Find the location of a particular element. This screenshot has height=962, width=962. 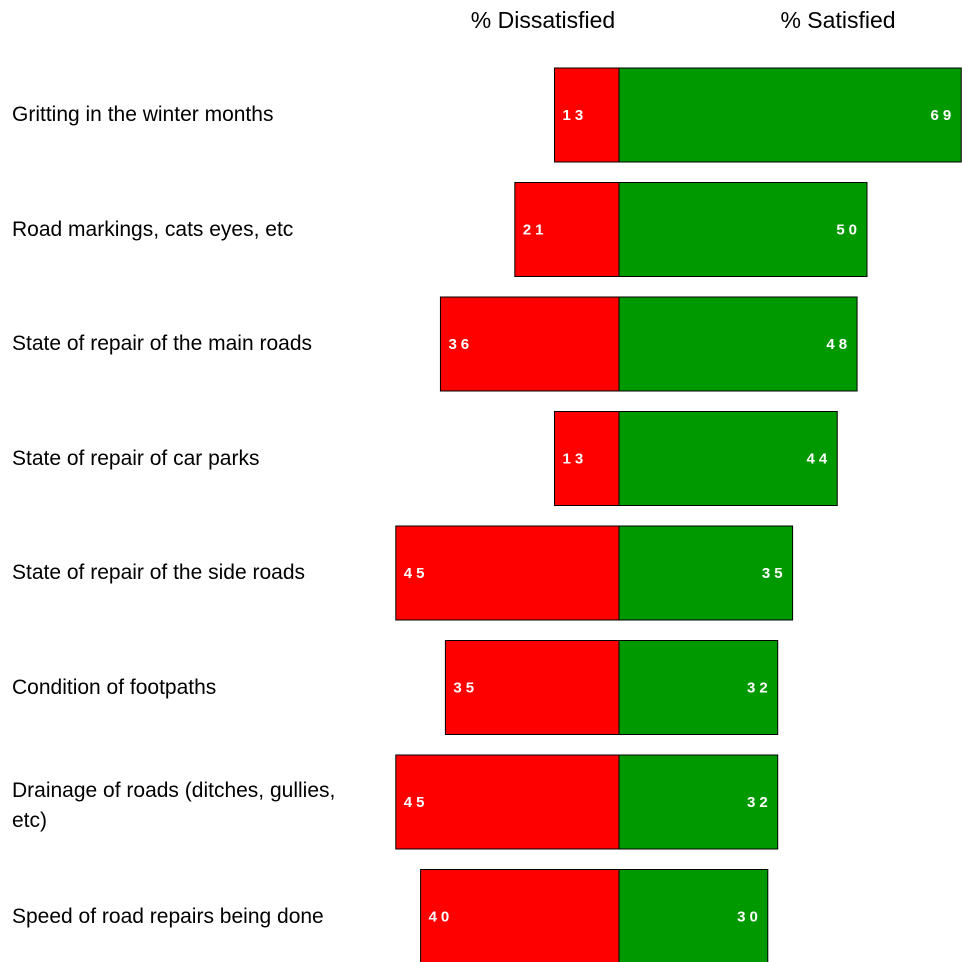

series-header: % Dissatisfied is located at coordinates (543, 20).